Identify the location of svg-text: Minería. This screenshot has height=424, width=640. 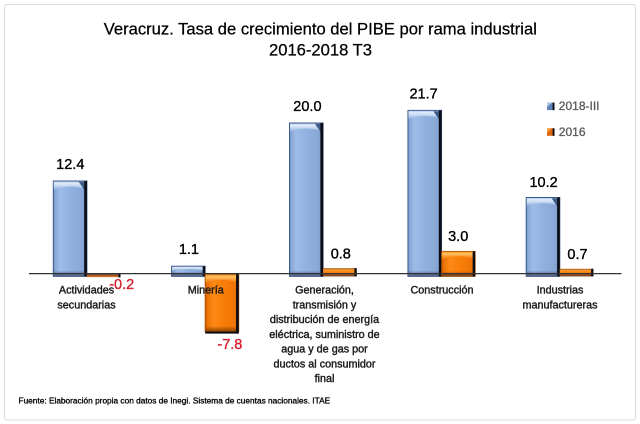
(206, 291).